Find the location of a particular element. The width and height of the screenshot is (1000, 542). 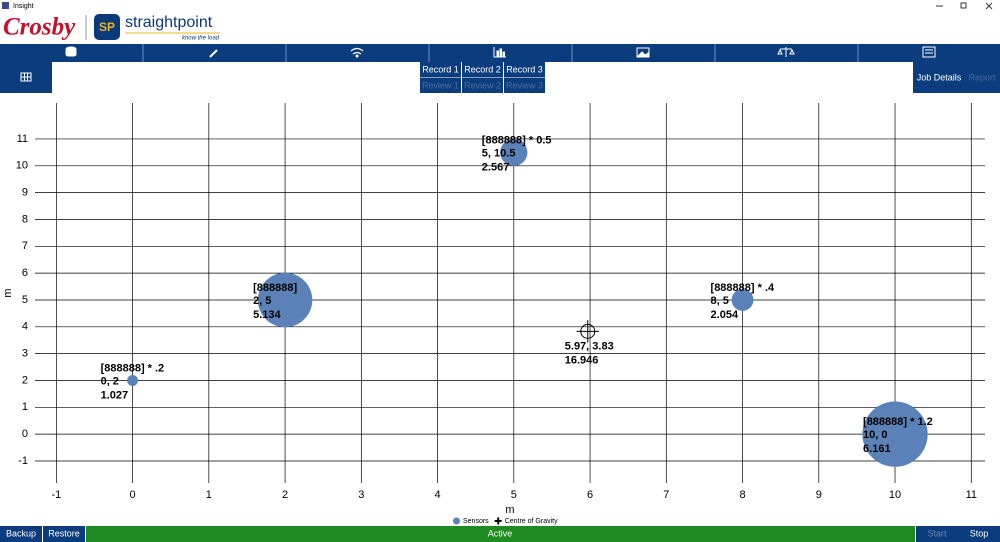

x-tick-label: 6 is located at coordinates (590, 495).